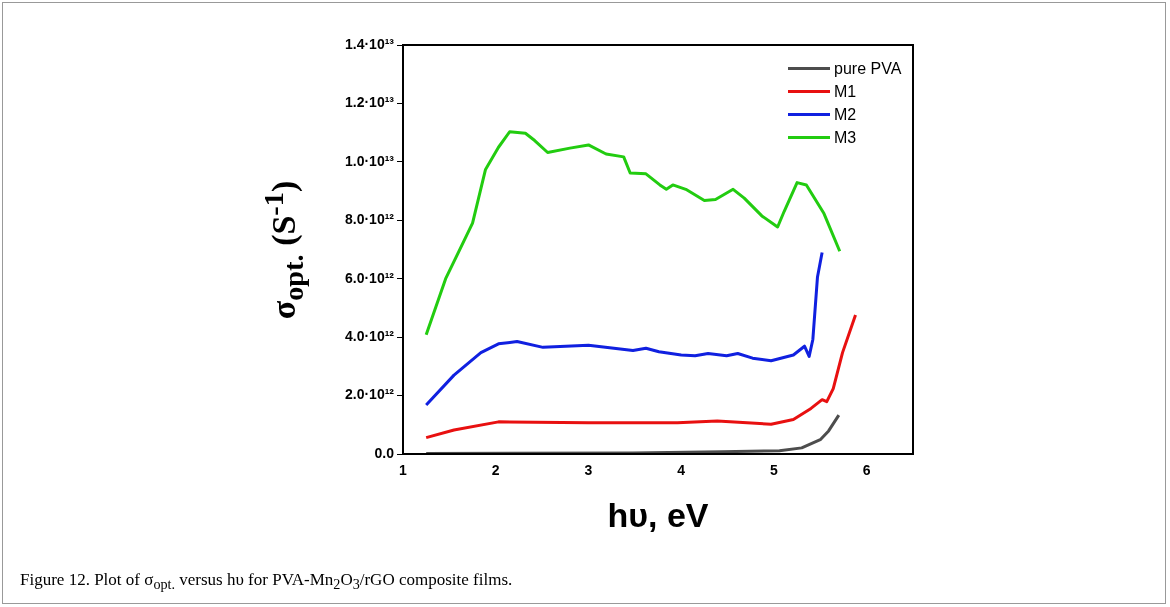  Describe the element at coordinates (866, 470) in the screenshot. I see `x-tick-label: 6` at that location.